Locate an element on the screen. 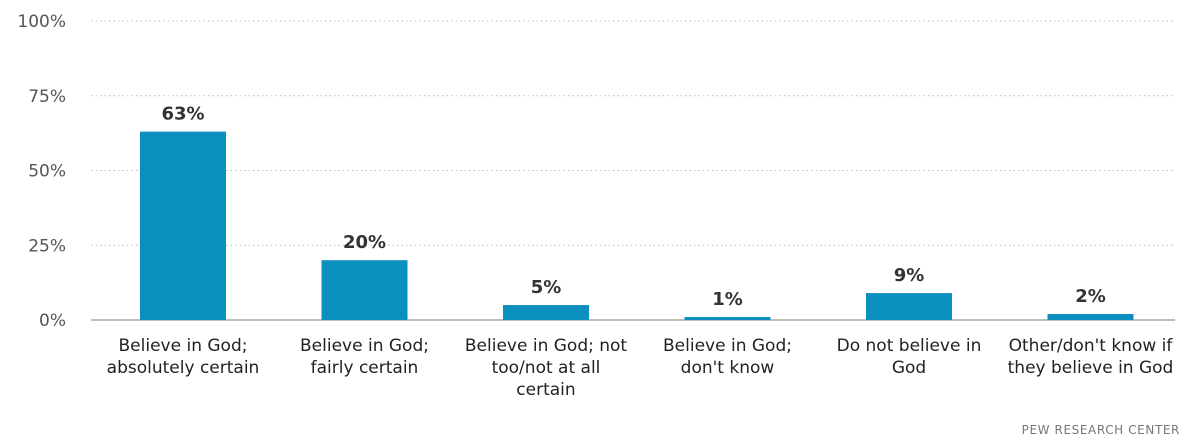 The width and height of the screenshot is (1193, 441). y-tick-label: 25% is located at coordinates (47, 246).